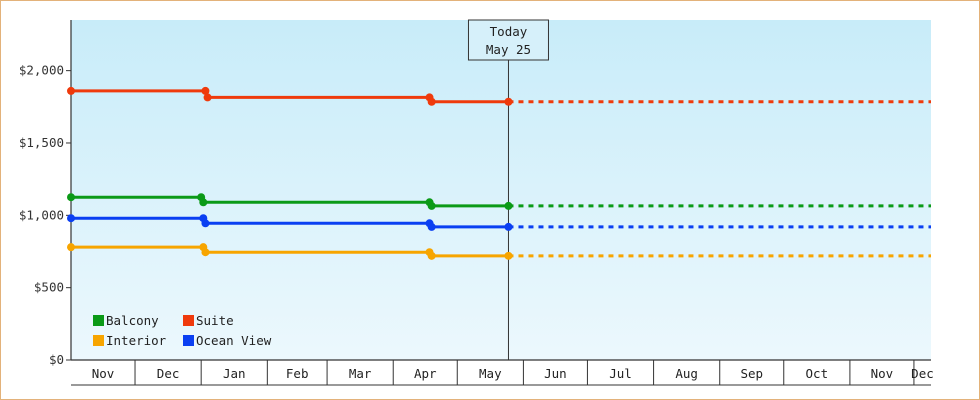  I want to click on x-tick-label: Apr, so click(425, 373).